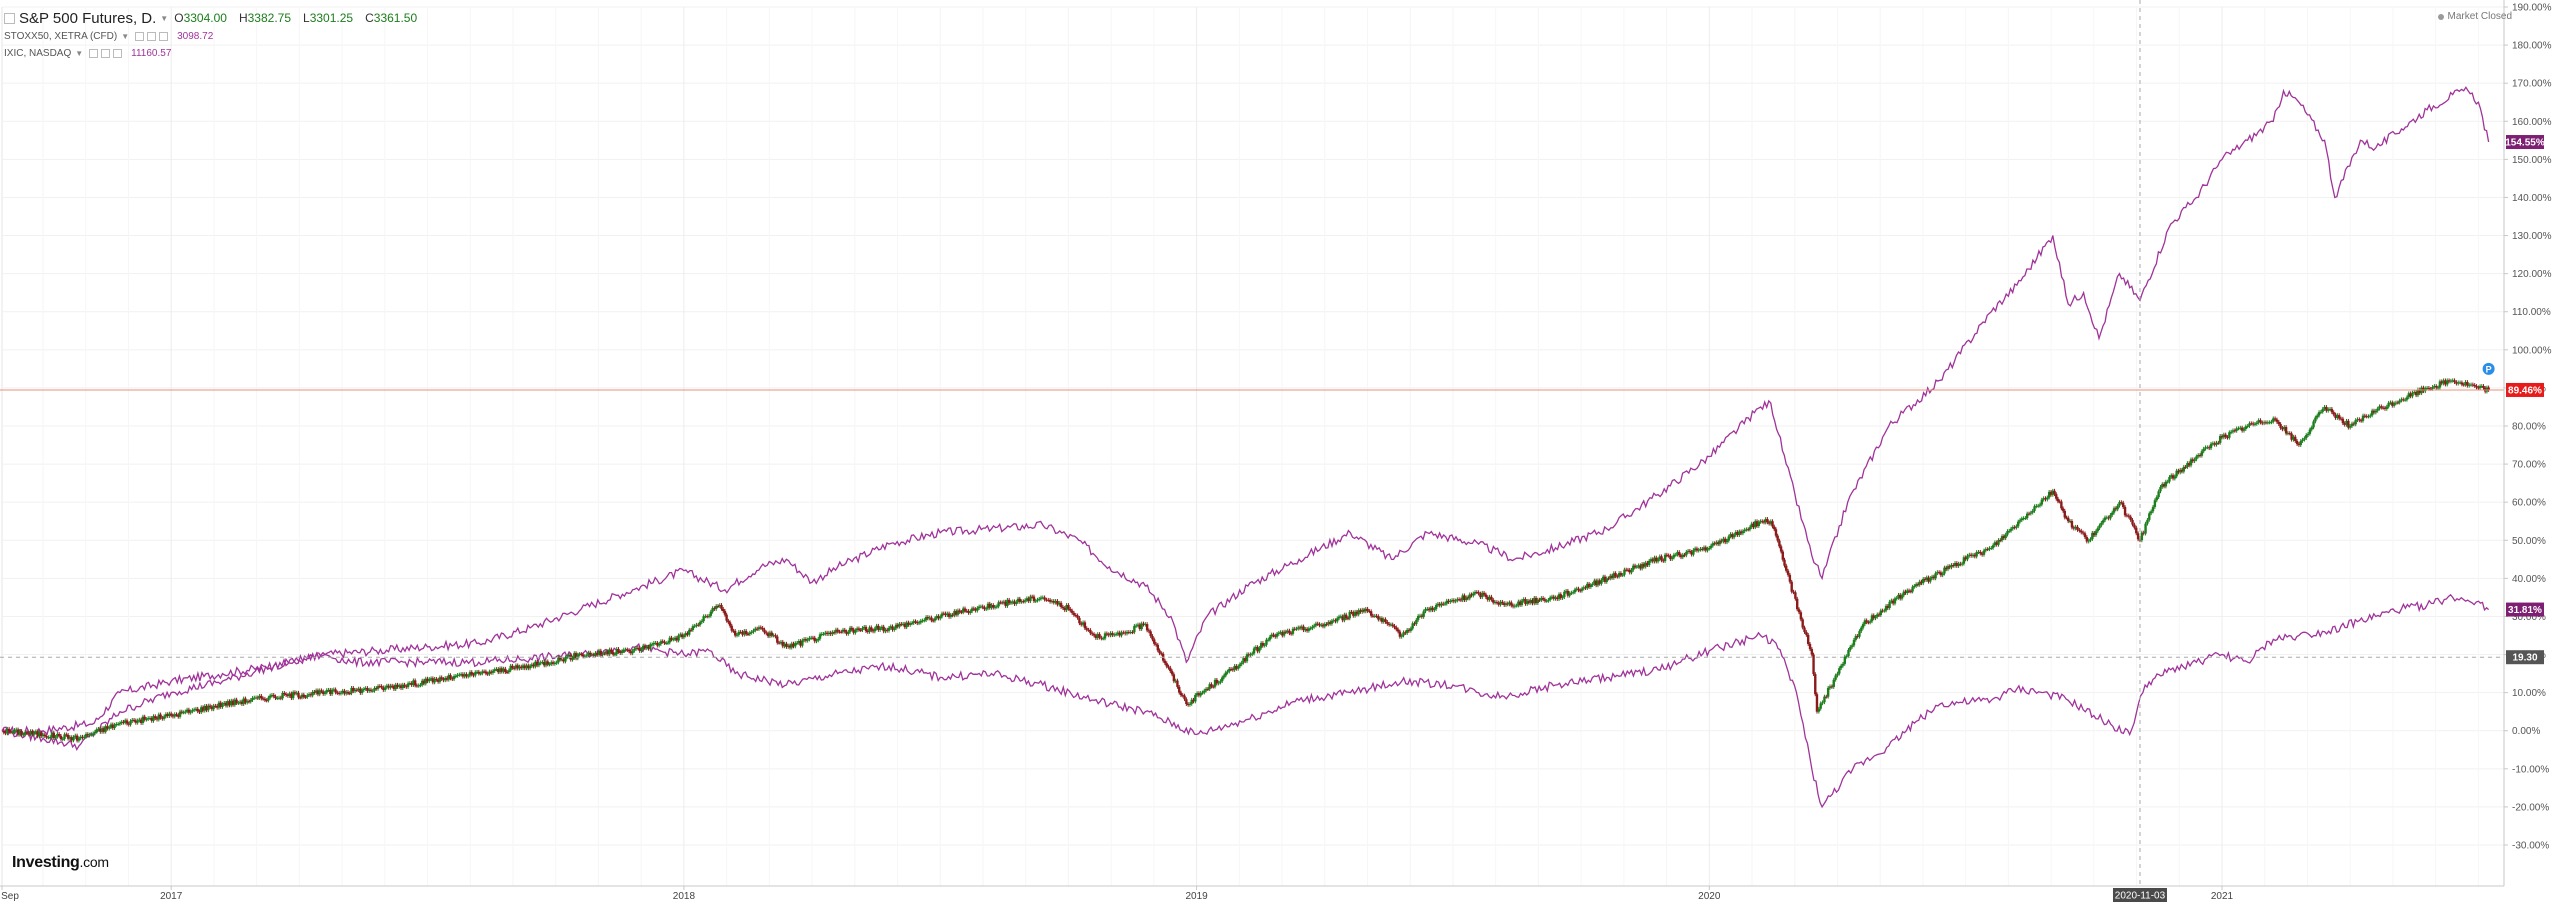  Describe the element at coordinates (216, 53) in the screenshot. I see `legend-compare-row: IXIC, NASDAQ ▼ 11160.57` at that location.